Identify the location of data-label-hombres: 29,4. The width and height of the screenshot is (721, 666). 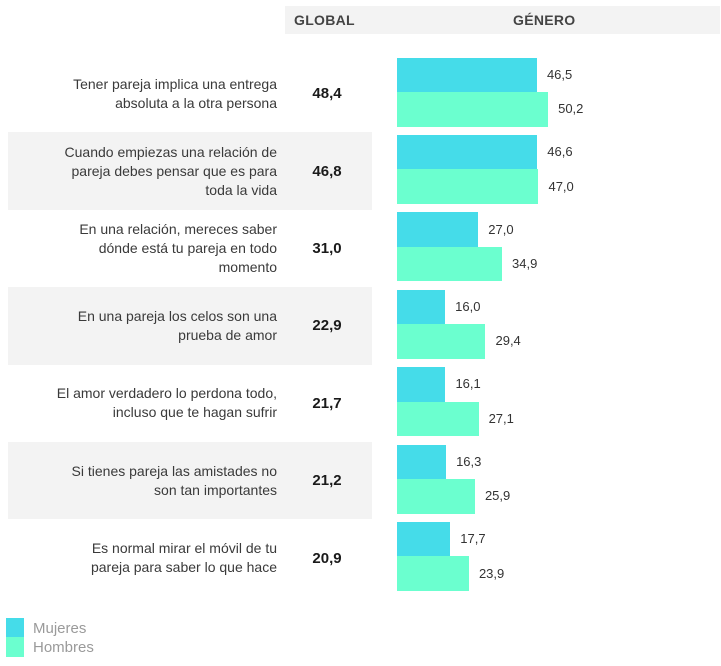
(508, 341).